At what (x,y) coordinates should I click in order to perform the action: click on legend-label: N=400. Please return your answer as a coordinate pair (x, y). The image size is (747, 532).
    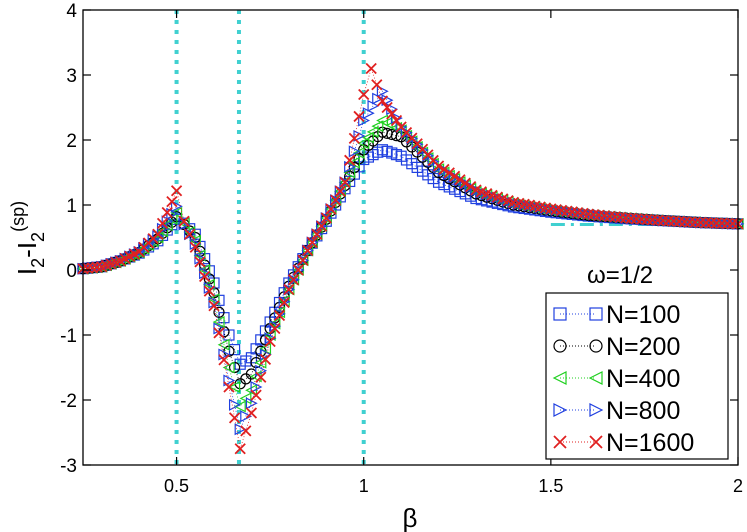
    Looking at the image, I should click on (643, 379).